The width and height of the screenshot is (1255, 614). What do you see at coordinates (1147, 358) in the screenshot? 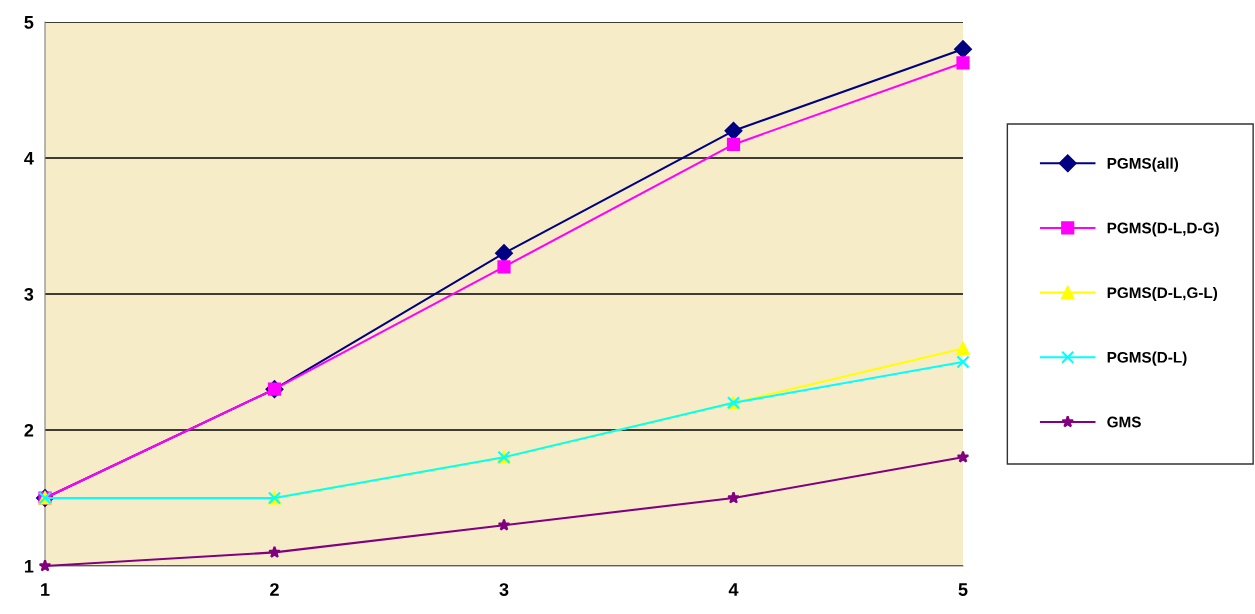
I see `legend-label: PGMS(D-L)` at bounding box center [1147, 358].